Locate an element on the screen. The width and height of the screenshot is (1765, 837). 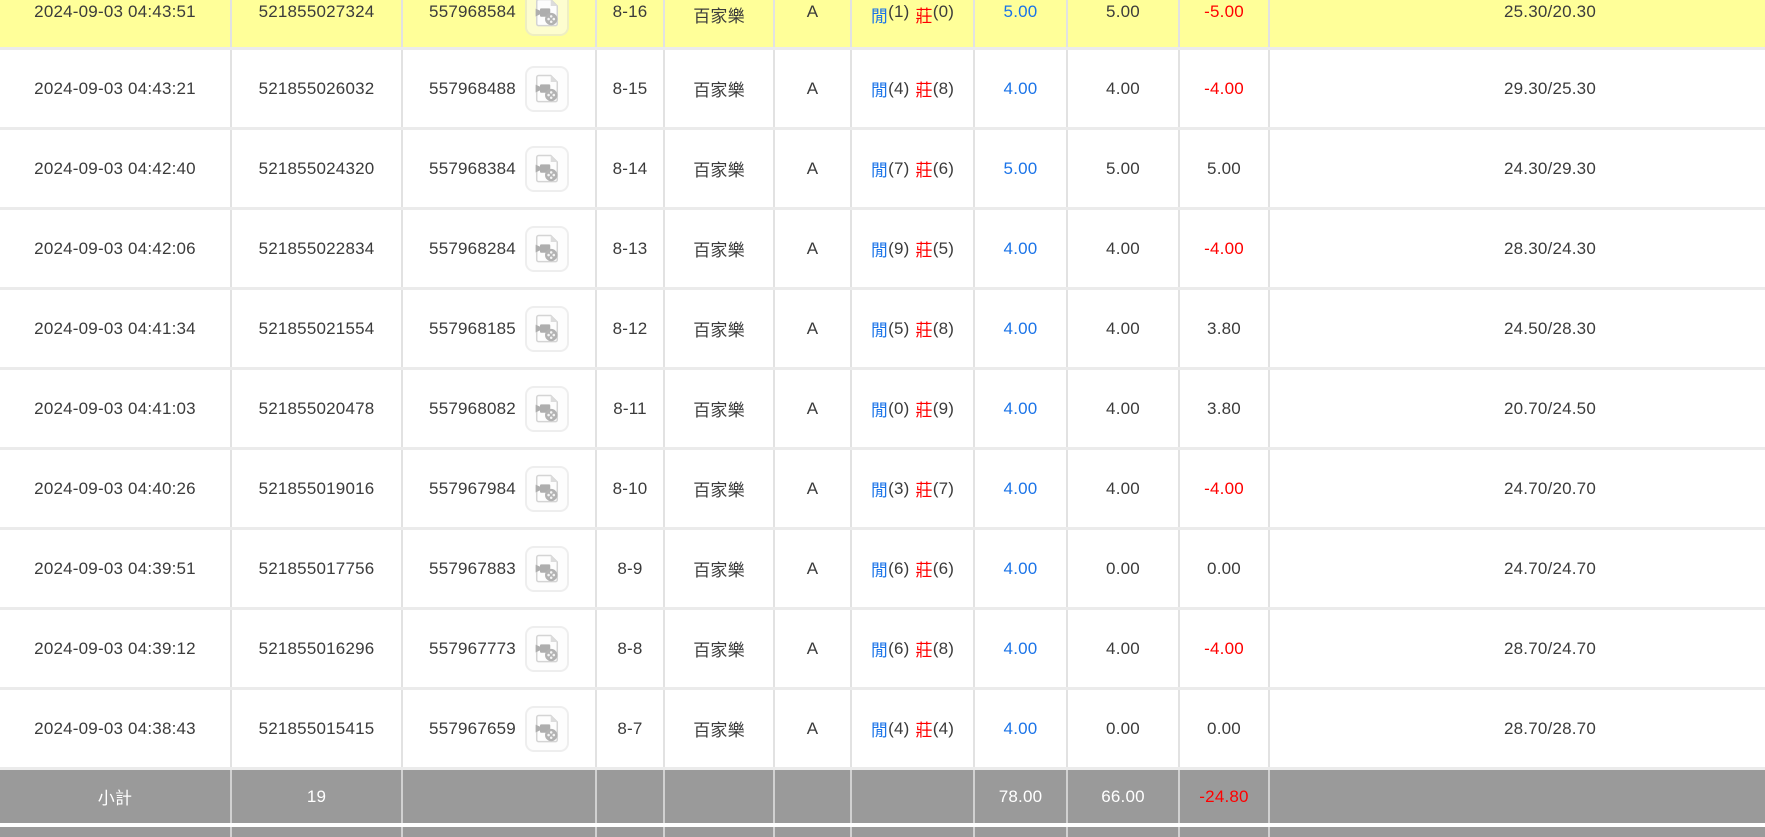
balance-before-after: 28.30/24.30 is located at coordinates (1549, 248).